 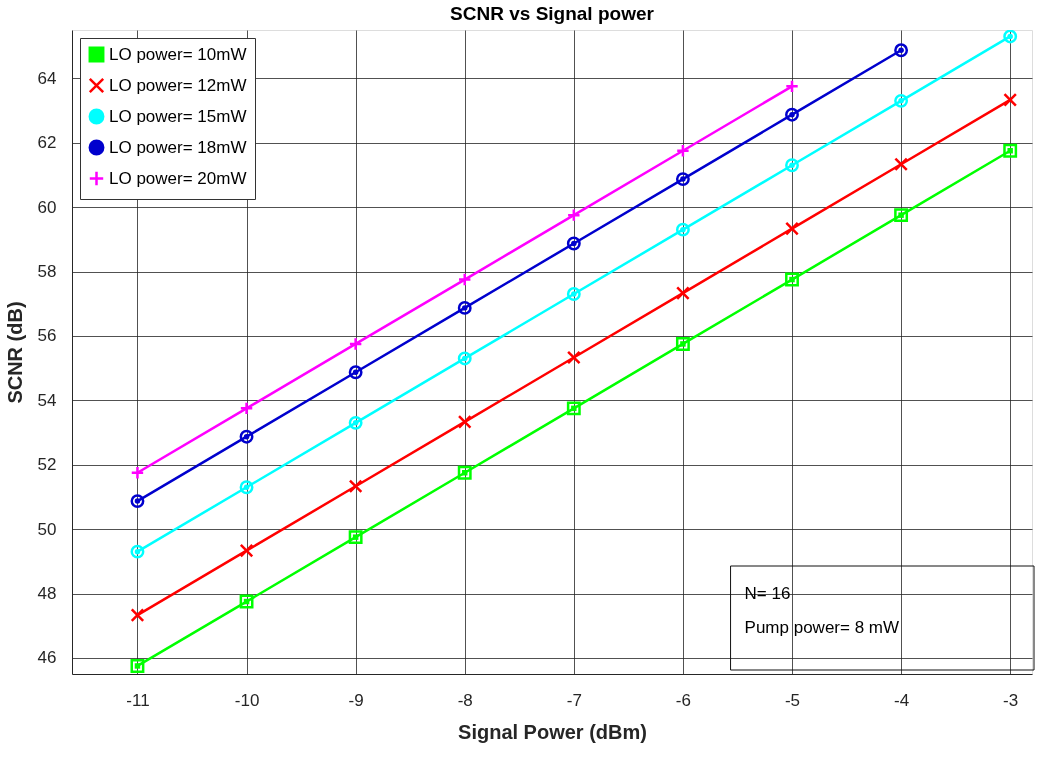 What do you see at coordinates (47, 336) in the screenshot?
I see `y-tick-label: 56` at bounding box center [47, 336].